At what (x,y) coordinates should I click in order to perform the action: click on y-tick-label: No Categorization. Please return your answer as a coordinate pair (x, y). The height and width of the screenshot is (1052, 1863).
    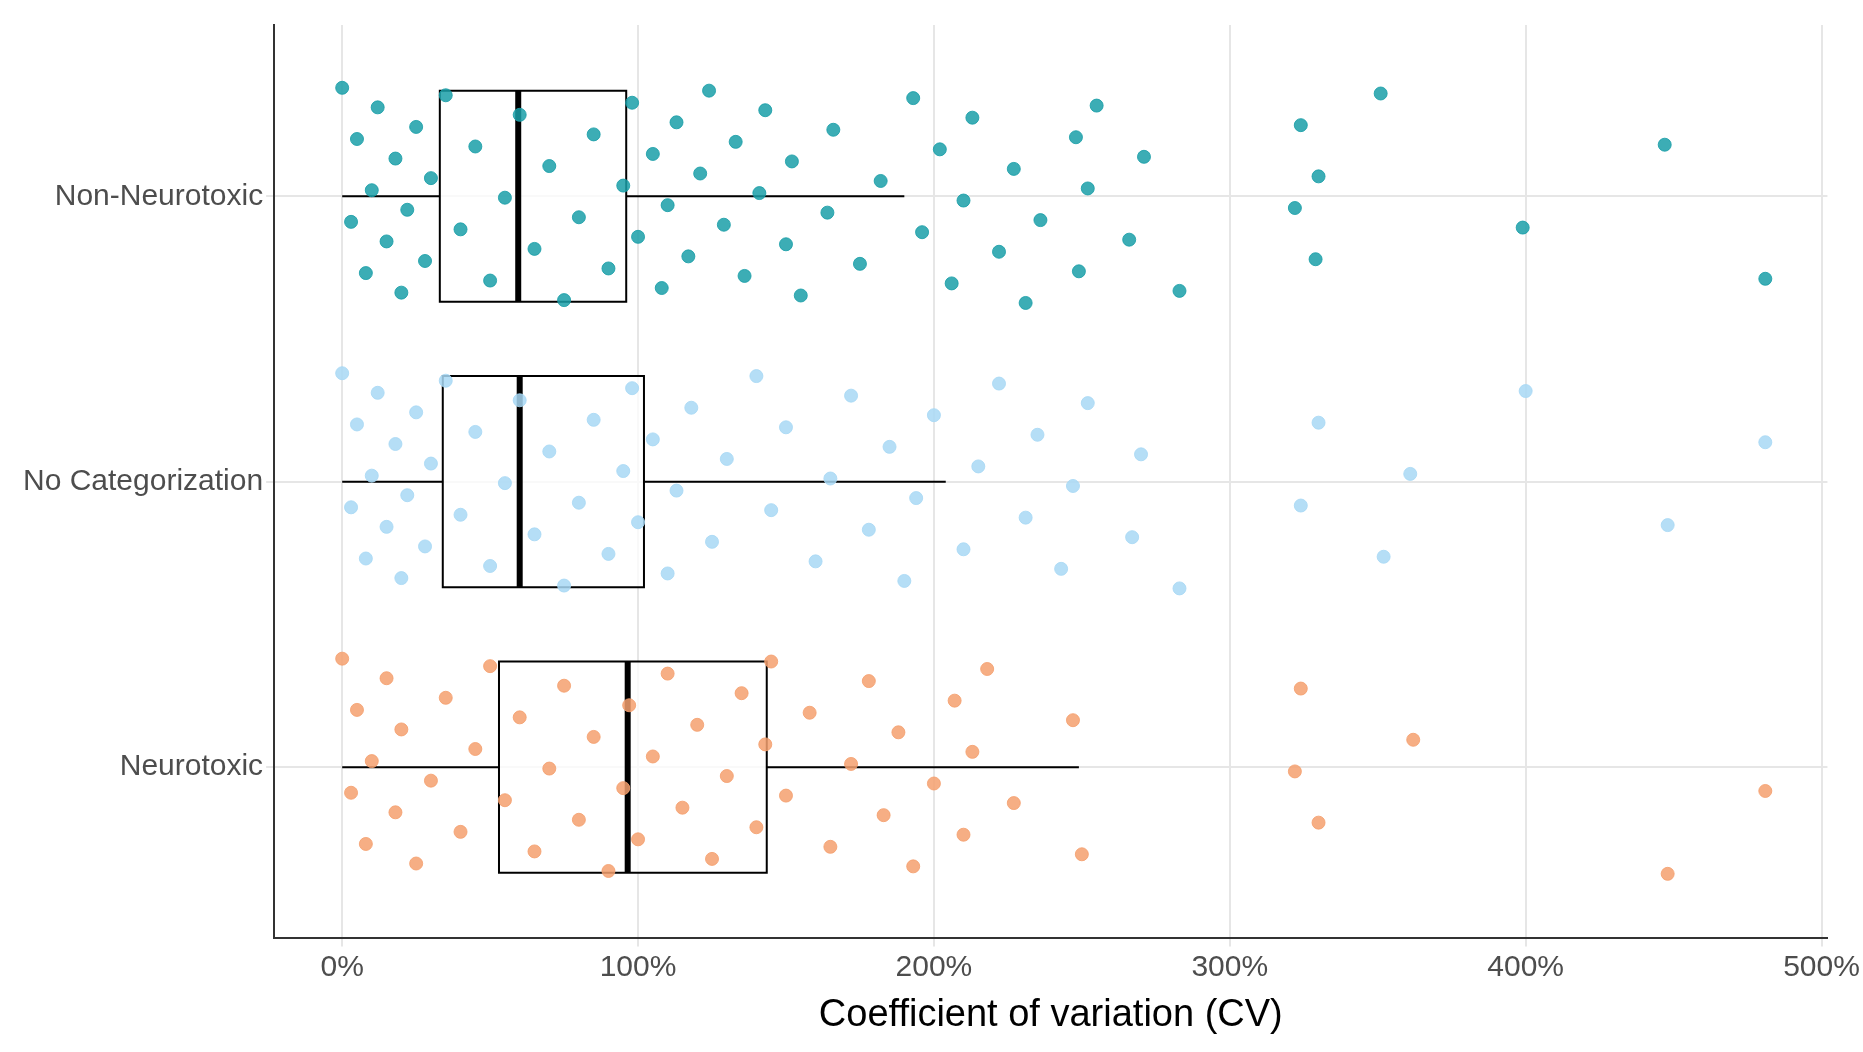
    Looking at the image, I should click on (143, 479).